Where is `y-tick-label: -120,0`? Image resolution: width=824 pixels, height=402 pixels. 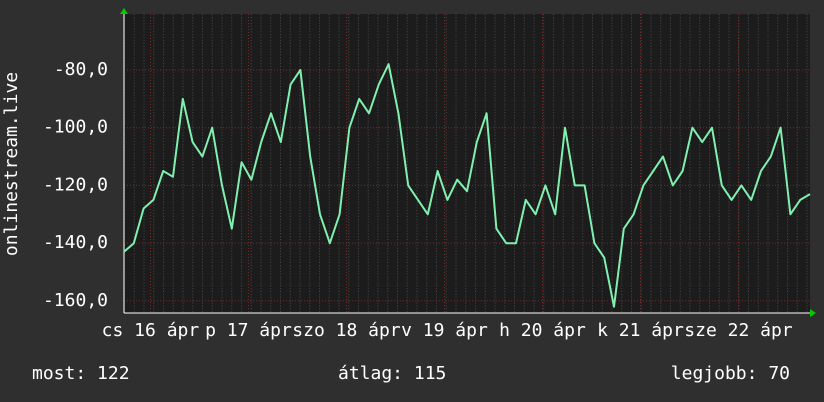 y-tick-label: -120,0 is located at coordinates (75, 184).